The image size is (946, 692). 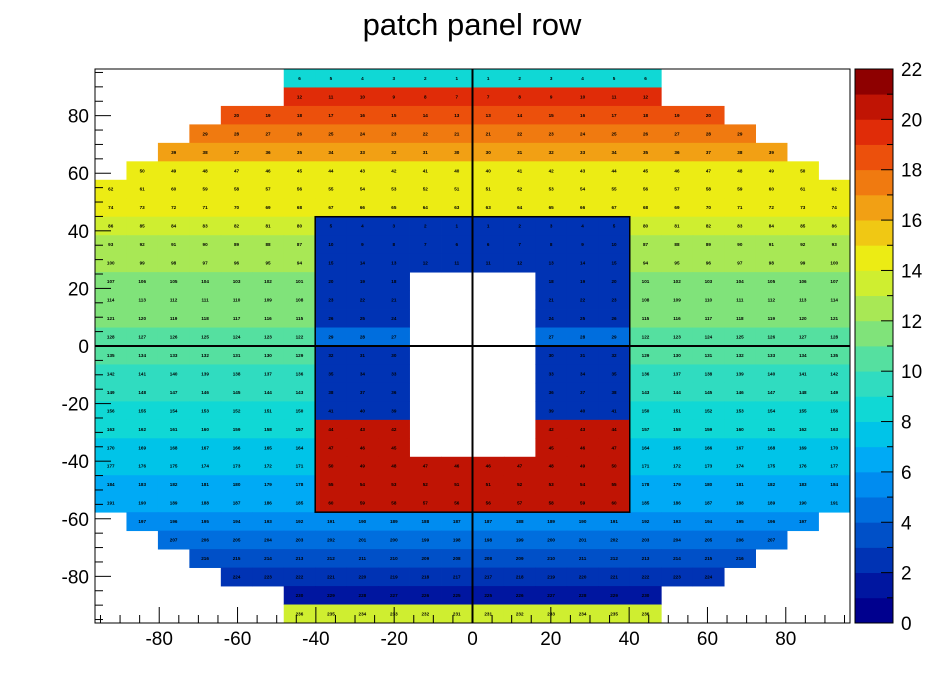 What do you see at coordinates (206, 263) in the screenshot?
I see `cell-index-label: 97` at bounding box center [206, 263].